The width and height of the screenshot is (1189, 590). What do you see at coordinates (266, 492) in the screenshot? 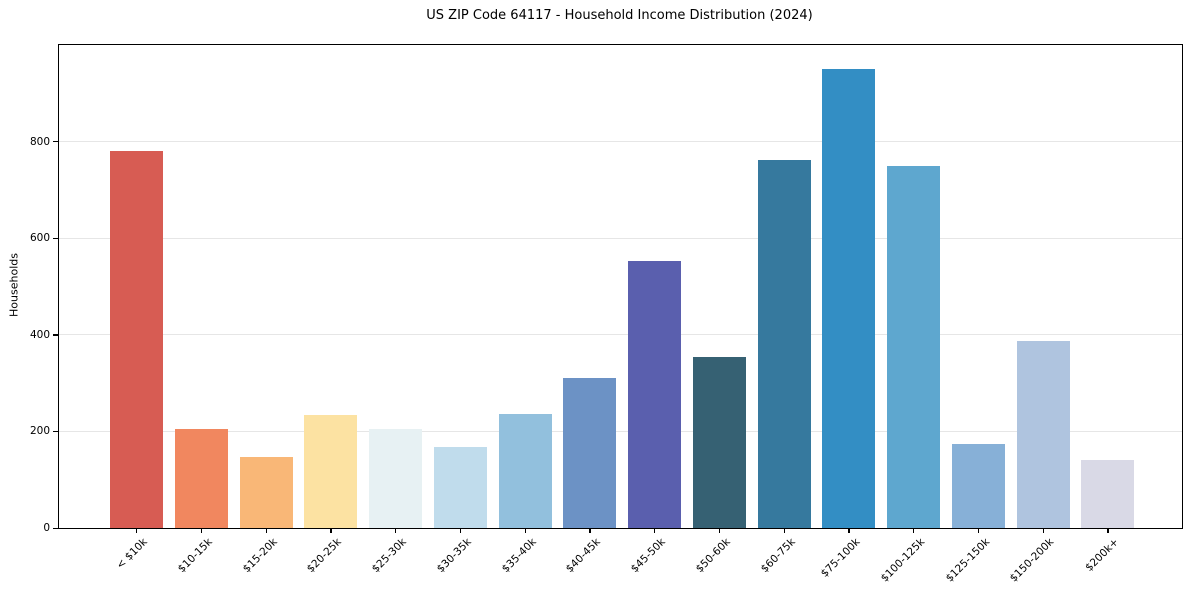
I see `bar-15-20k` at bounding box center [266, 492].